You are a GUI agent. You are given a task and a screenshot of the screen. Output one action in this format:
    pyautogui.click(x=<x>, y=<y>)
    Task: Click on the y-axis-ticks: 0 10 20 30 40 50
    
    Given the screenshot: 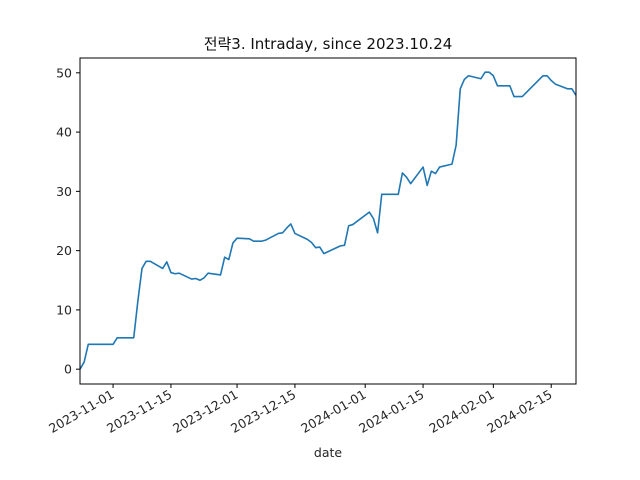 What is the action you would take?
    pyautogui.click(x=68, y=221)
    